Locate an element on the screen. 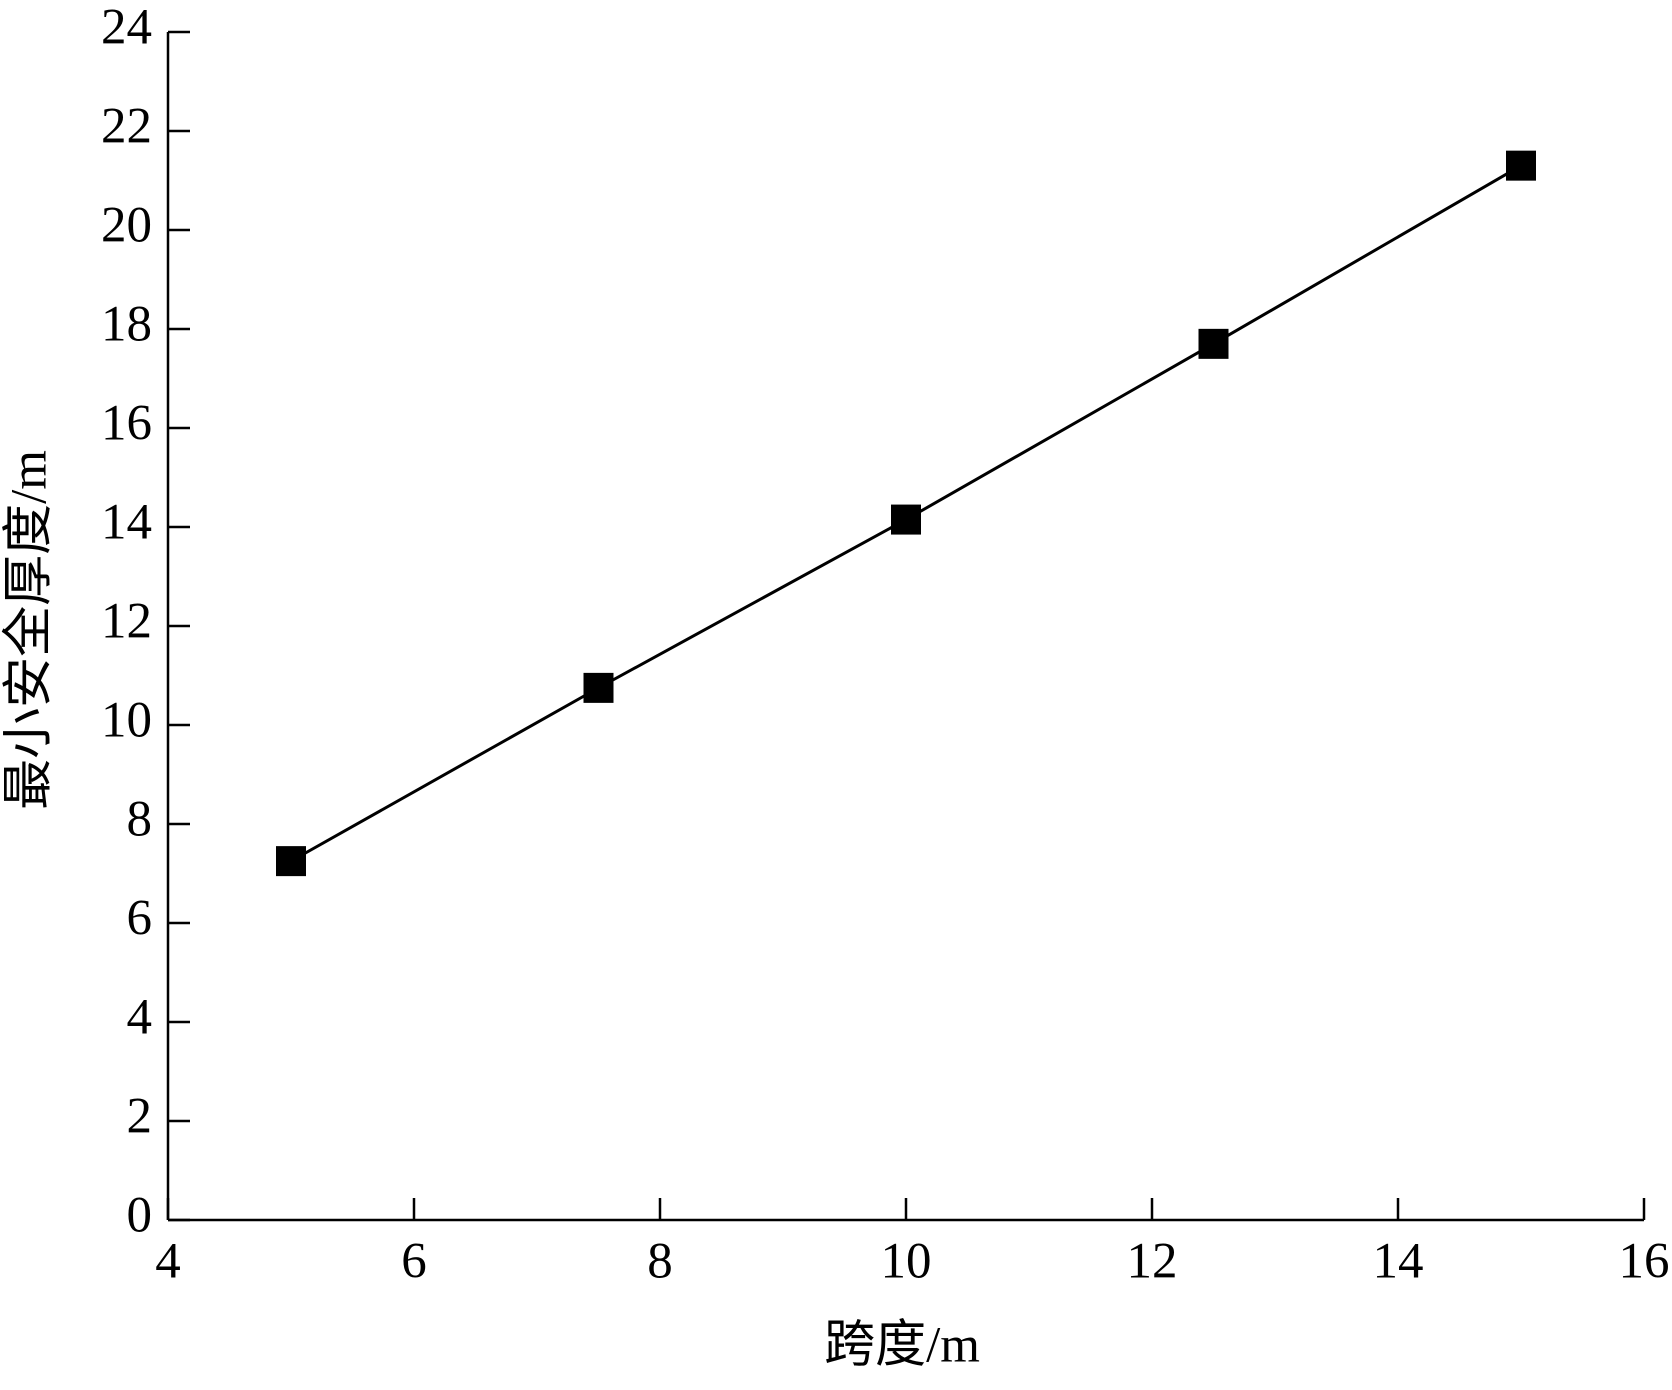 The width and height of the screenshot is (1672, 1390). y-tick-label: 10 is located at coordinates (126, 721).